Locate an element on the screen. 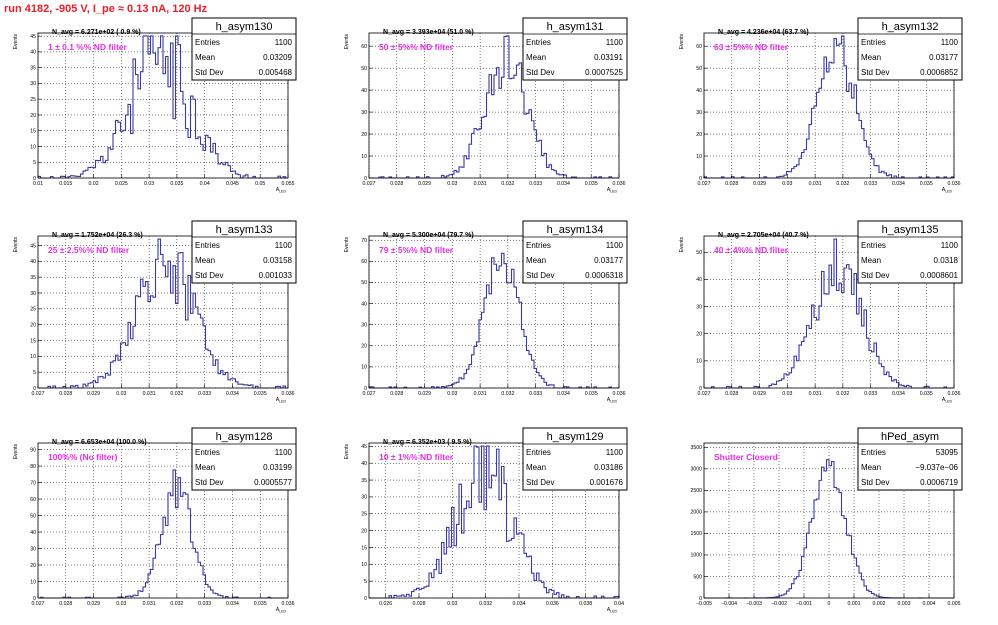 This screenshot has height=625, width=998. stat-stddev: 0.0005577 is located at coordinates (273, 482).